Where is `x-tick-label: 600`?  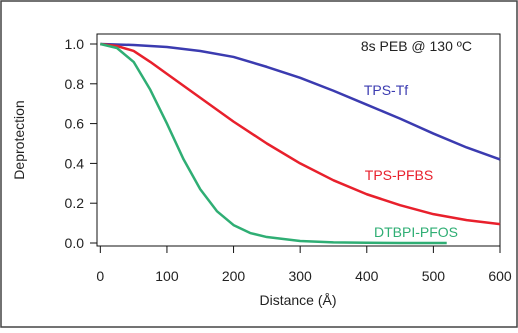
x-tick-label: 600 is located at coordinates (500, 276).